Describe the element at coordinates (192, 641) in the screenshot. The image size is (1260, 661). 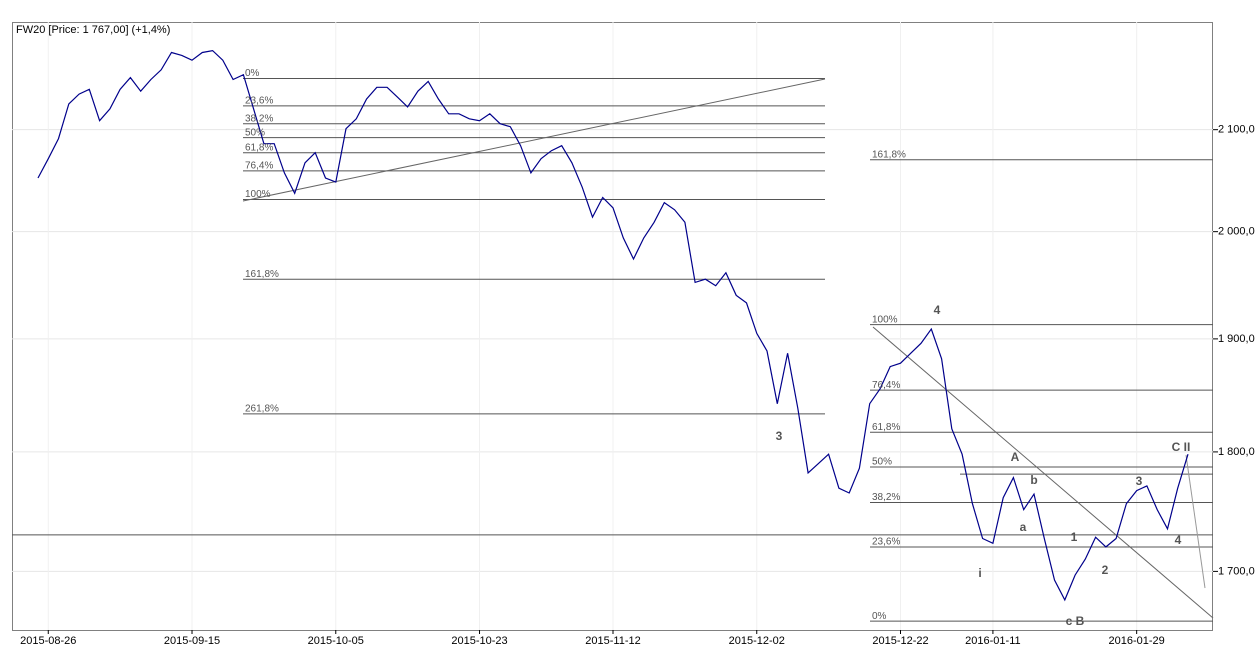
I see `x-tick-label: 2015-09-15` at that location.